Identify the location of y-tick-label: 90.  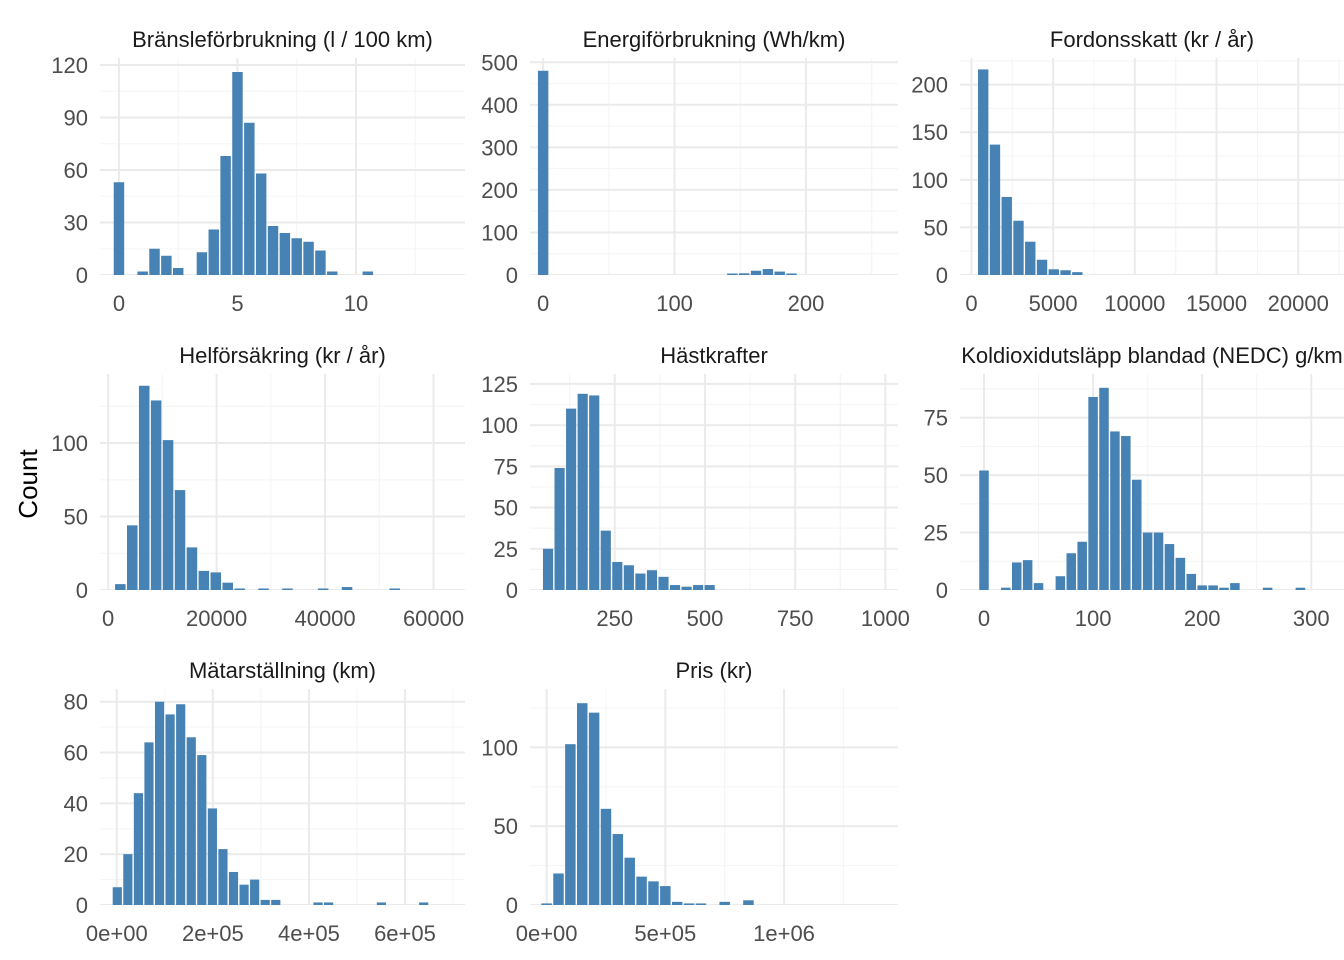
(76, 118).